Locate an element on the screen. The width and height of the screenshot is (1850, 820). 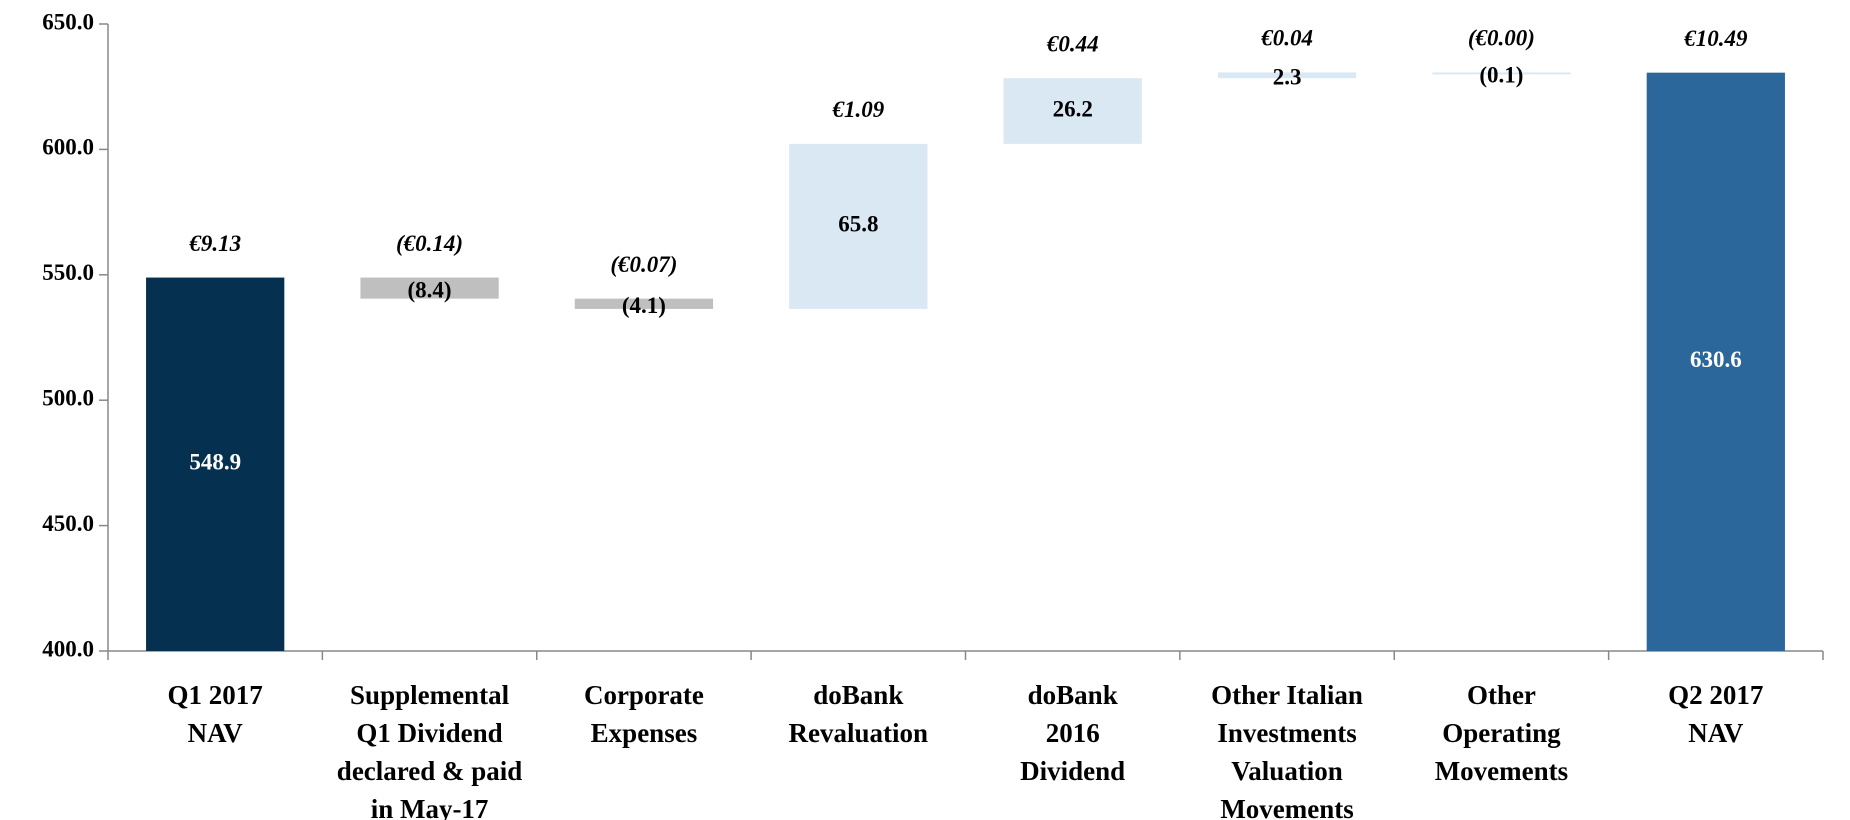
y-tick-label: 450.0 is located at coordinates (68, 523).